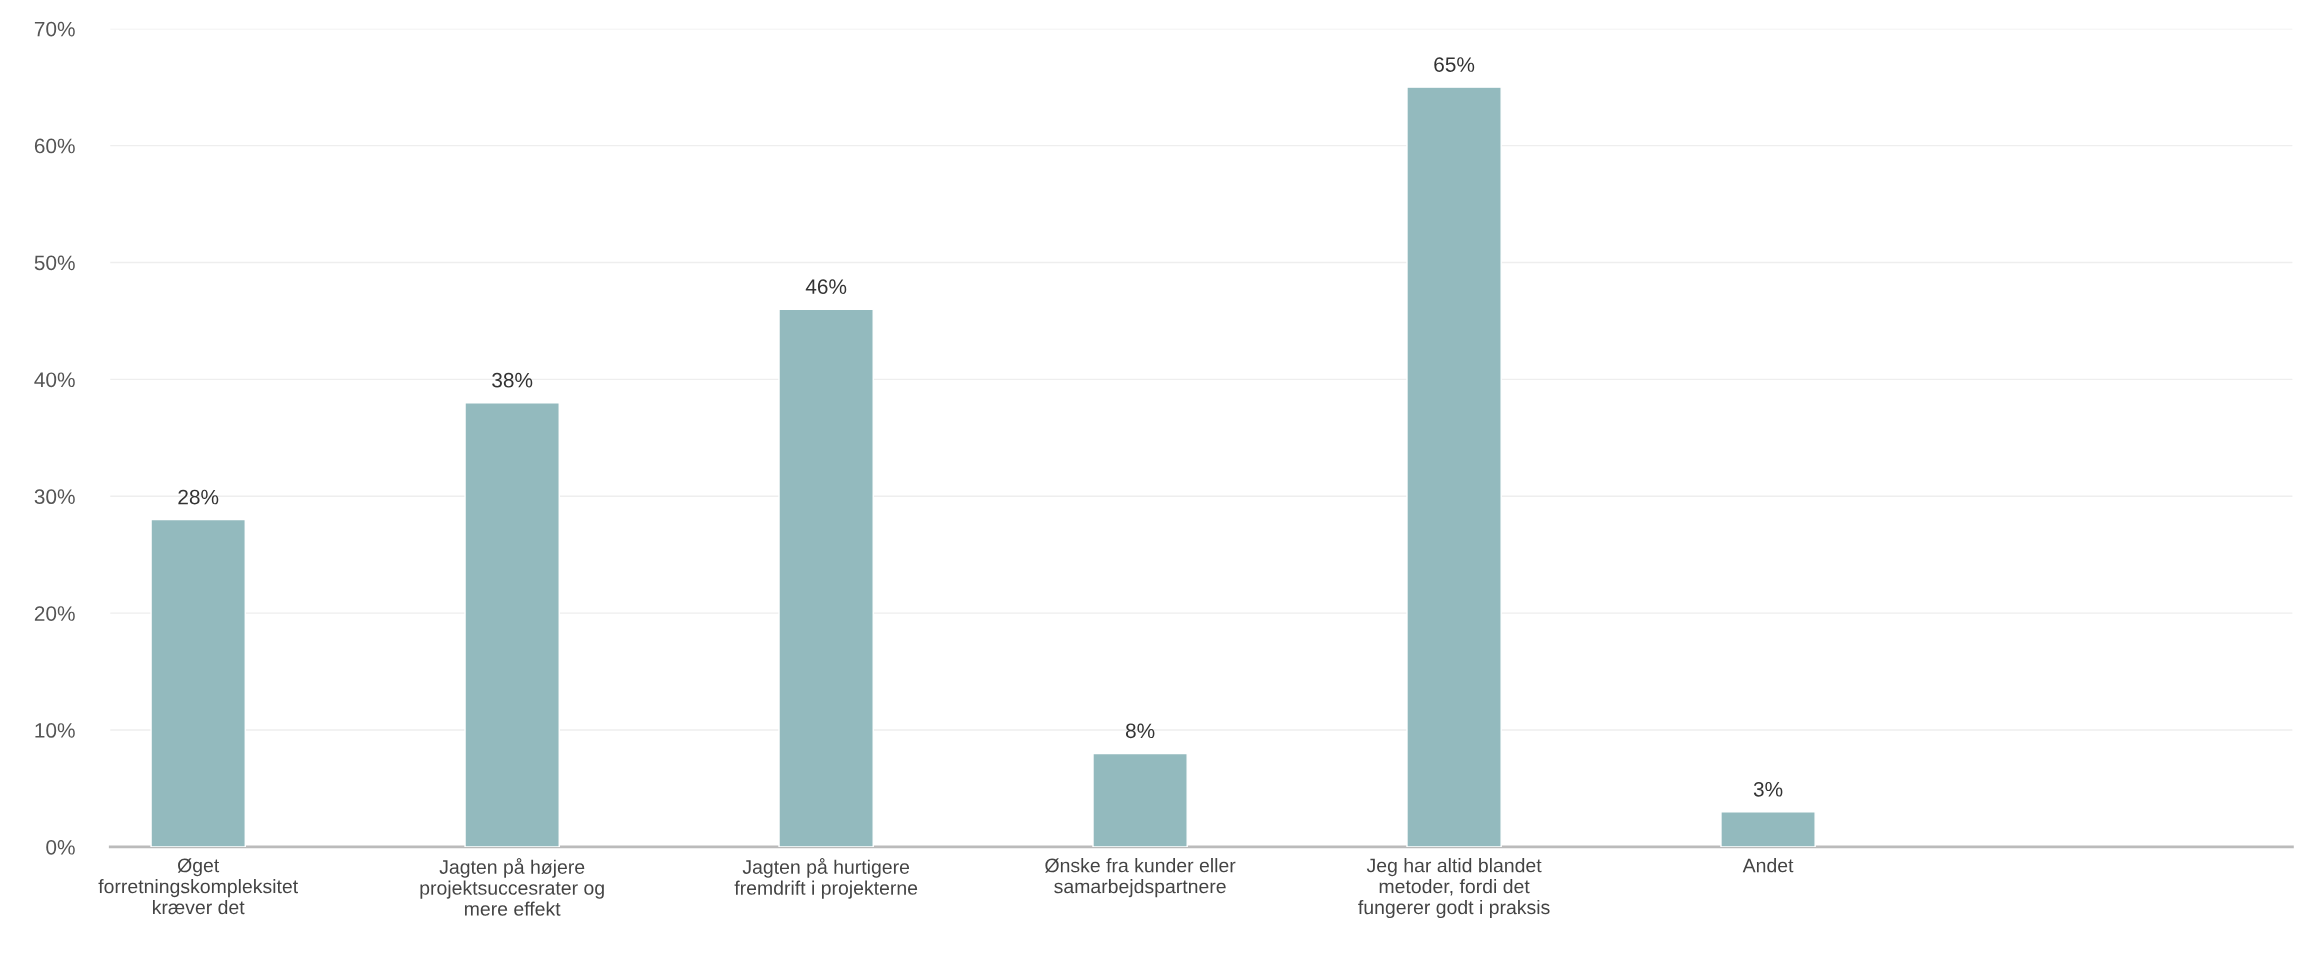 The height and width of the screenshot is (957, 2297). I want to click on data-label: 38%, so click(512, 380).